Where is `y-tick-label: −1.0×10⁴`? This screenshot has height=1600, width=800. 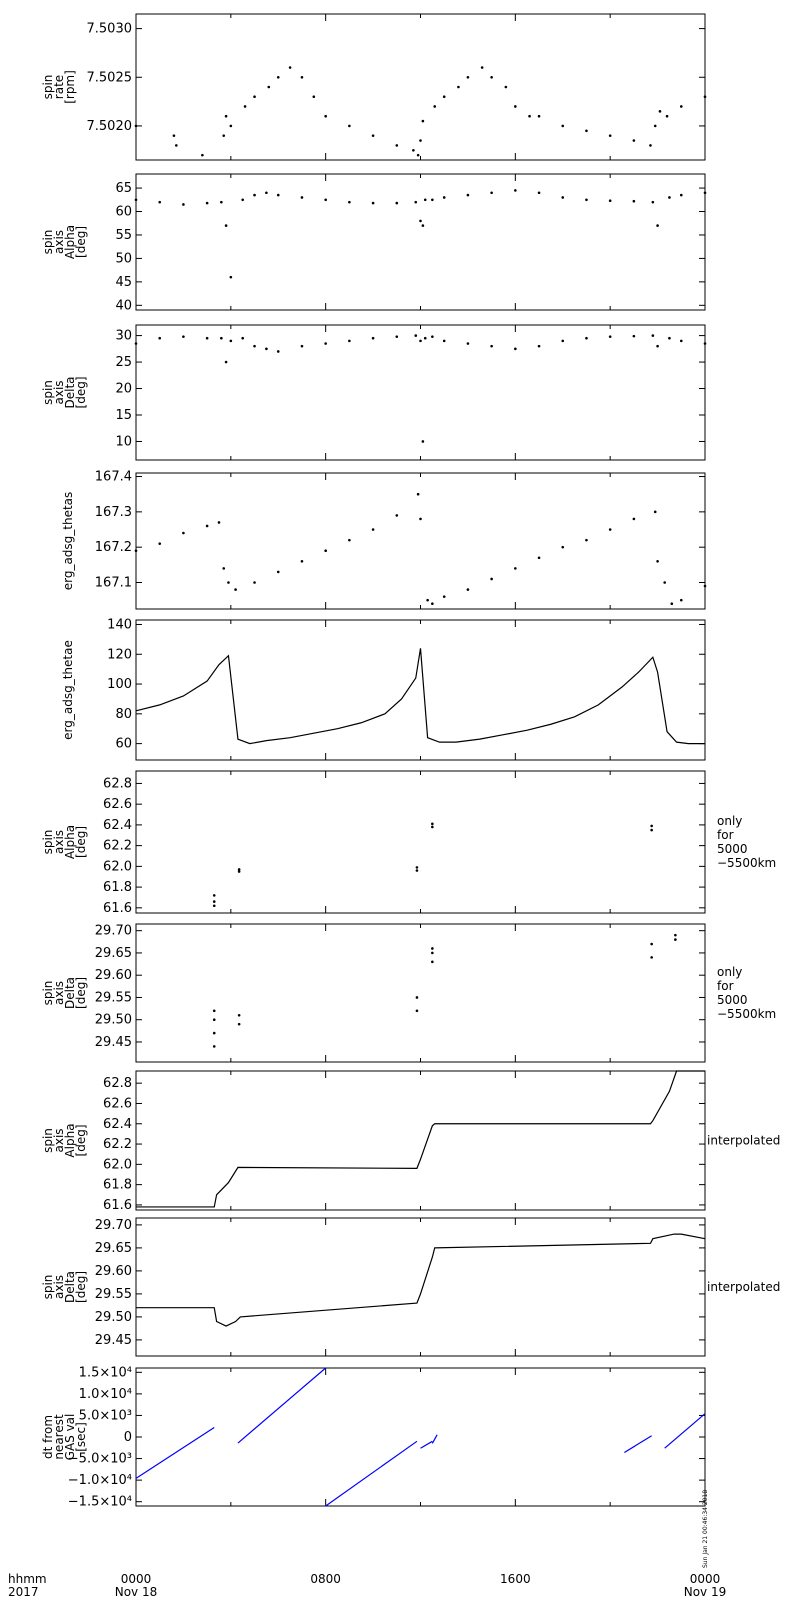 y-tick-label: −1.0×10⁴ is located at coordinates (100, 1480).